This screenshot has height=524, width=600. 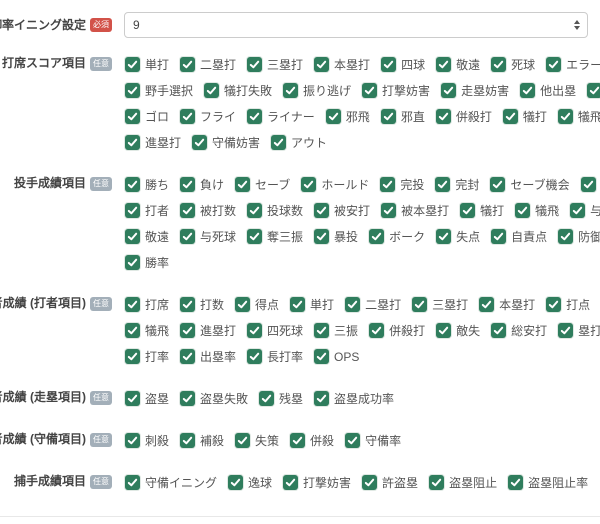 What do you see at coordinates (403, 64) in the screenshot?
I see `checkbox-item: 四球` at bounding box center [403, 64].